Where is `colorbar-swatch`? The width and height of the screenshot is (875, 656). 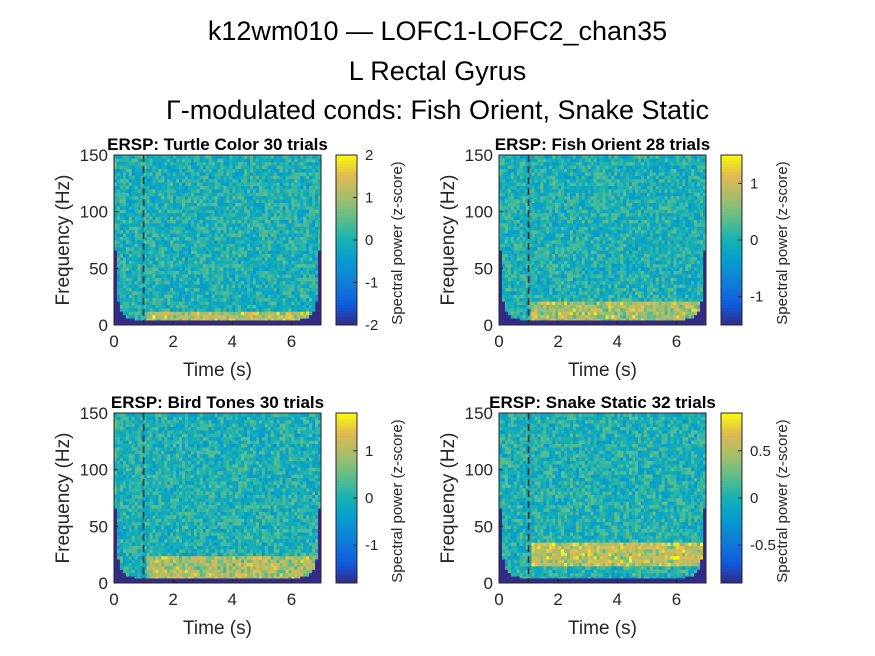 colorbar-swatch is located at coordinates (346, 196).